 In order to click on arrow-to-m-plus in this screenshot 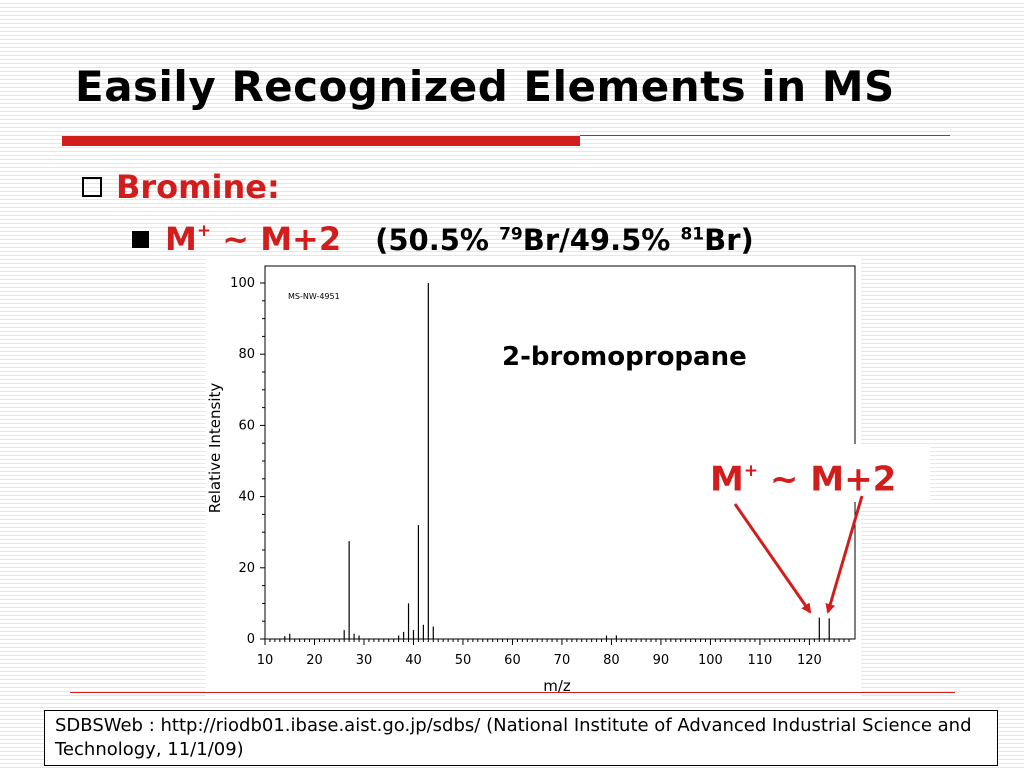, I will do `click(772, 558)`.